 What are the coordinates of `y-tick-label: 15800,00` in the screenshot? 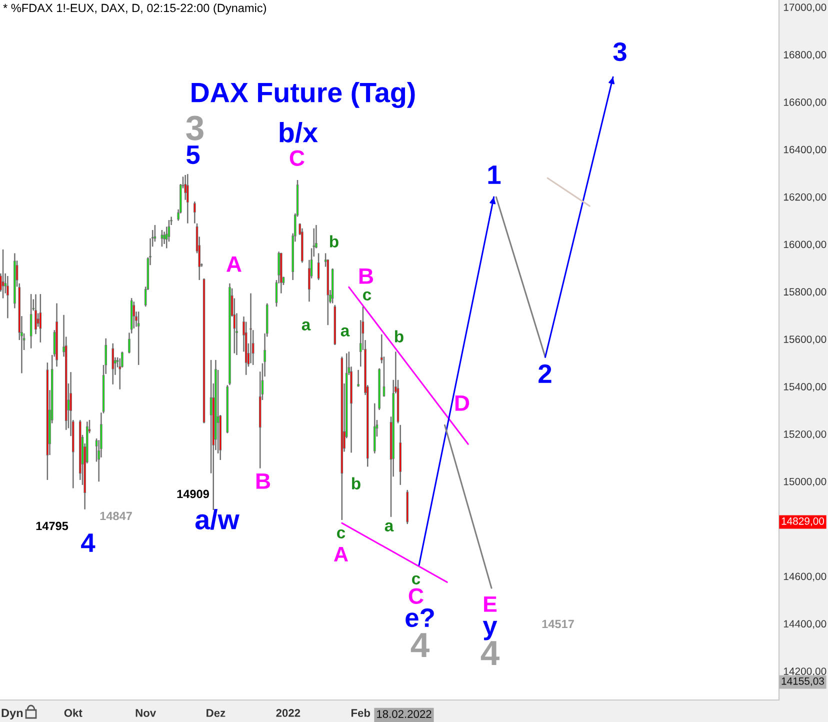 It's located at (805, 292).